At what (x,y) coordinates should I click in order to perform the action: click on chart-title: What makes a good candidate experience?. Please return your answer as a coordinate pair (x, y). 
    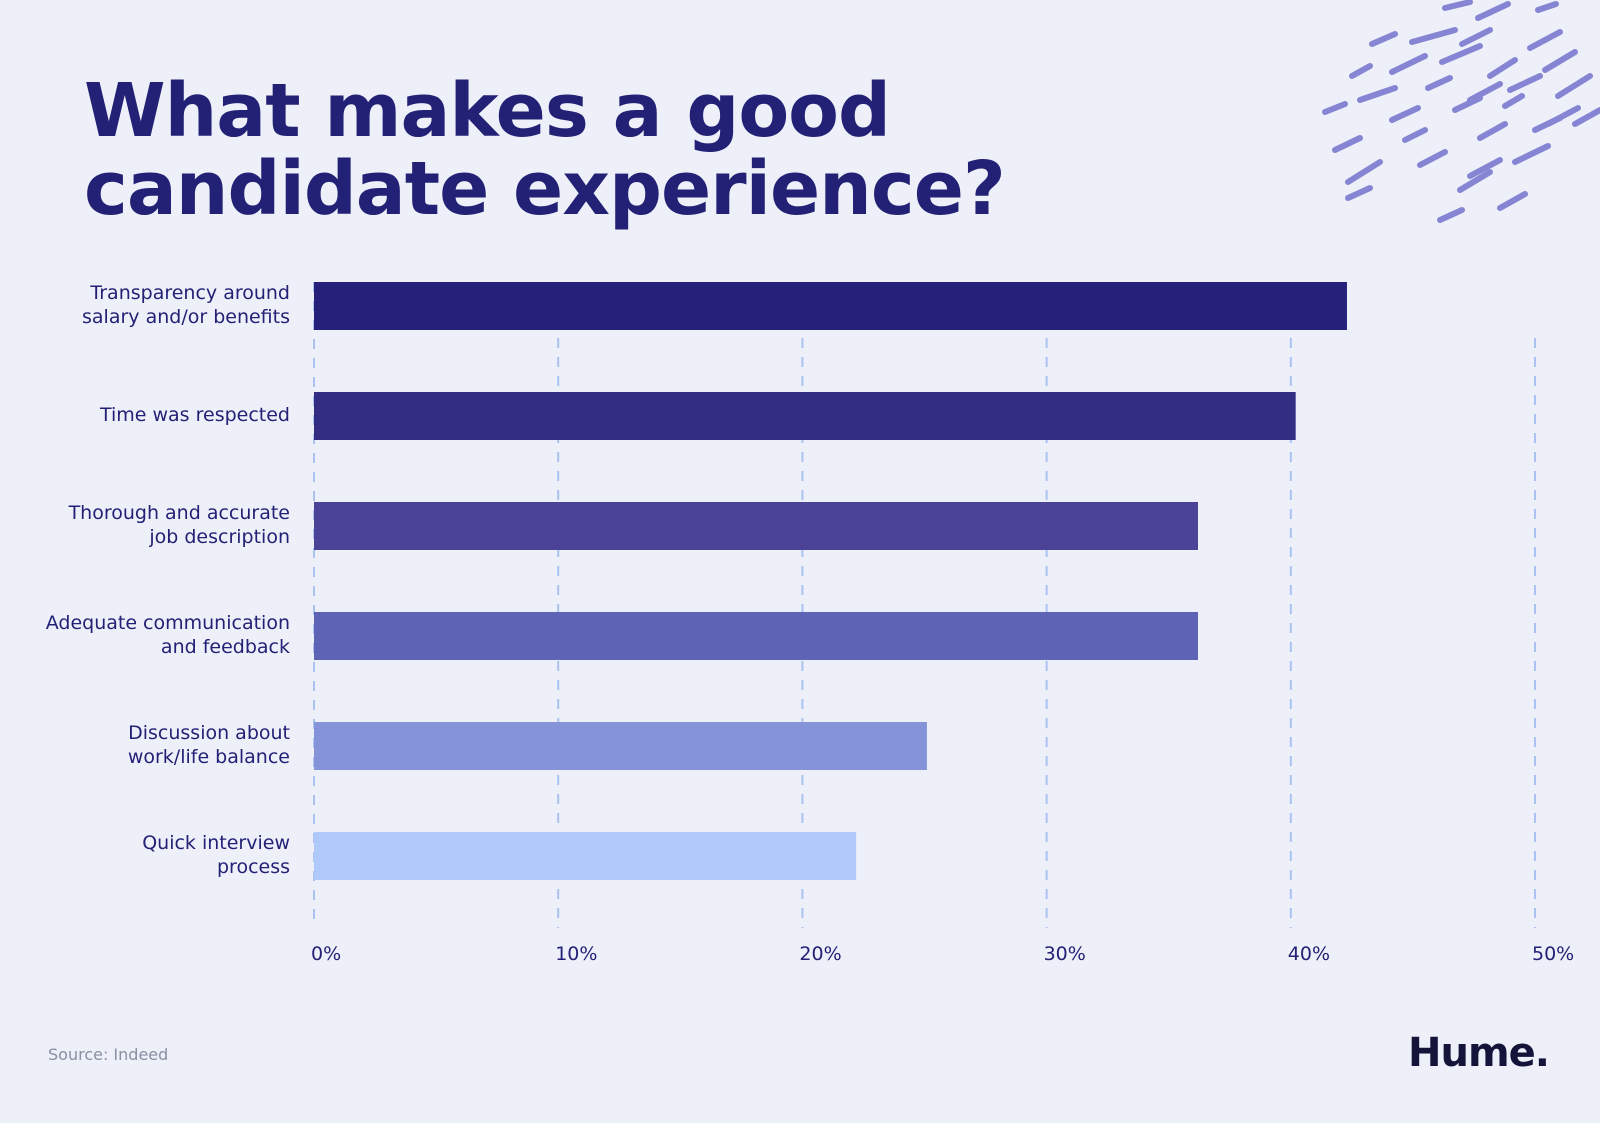
    Looking at the image, I should click on (545, 150).